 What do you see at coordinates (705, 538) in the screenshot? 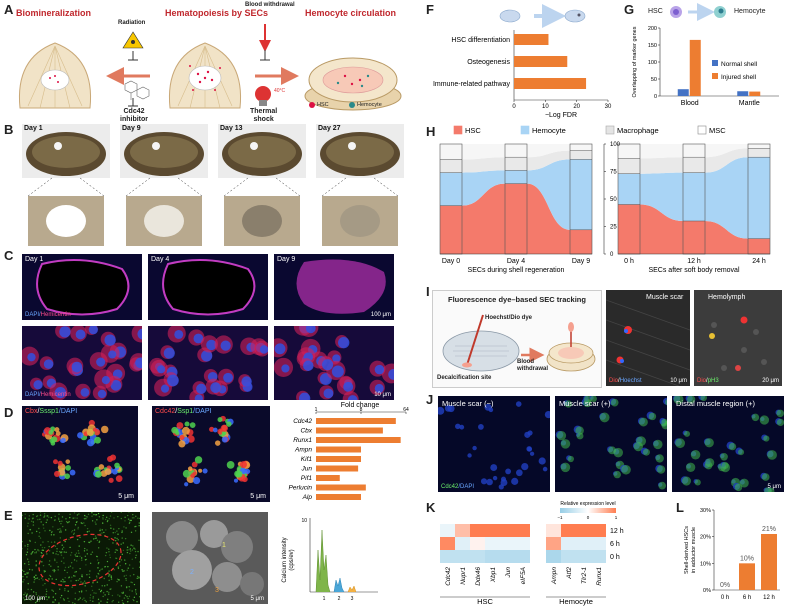
I see `y-tick: 20%` at bounding box center [705, 538].